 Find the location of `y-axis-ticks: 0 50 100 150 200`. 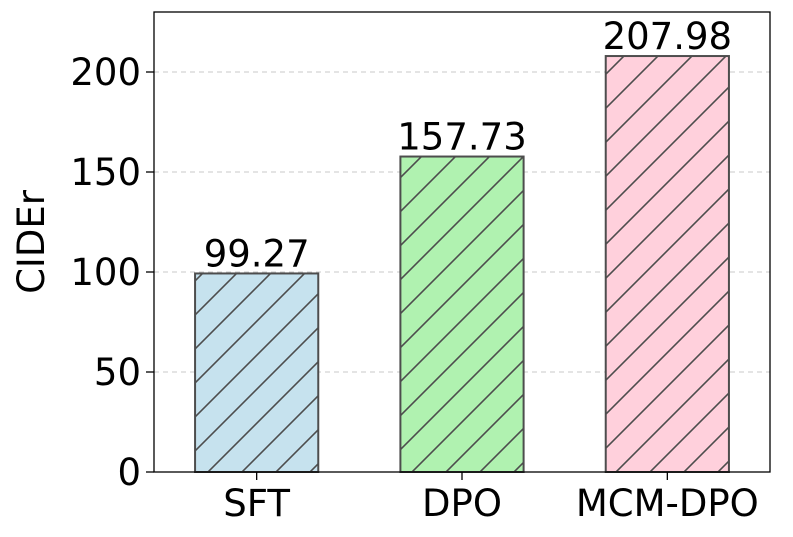

y-axis-ticks: 0 50 100 150 200 is located at coordinates (112, 272).